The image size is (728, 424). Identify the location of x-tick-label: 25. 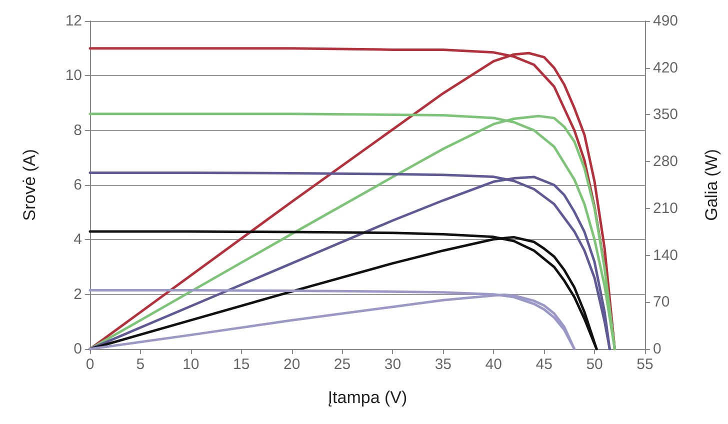
(342, 364).